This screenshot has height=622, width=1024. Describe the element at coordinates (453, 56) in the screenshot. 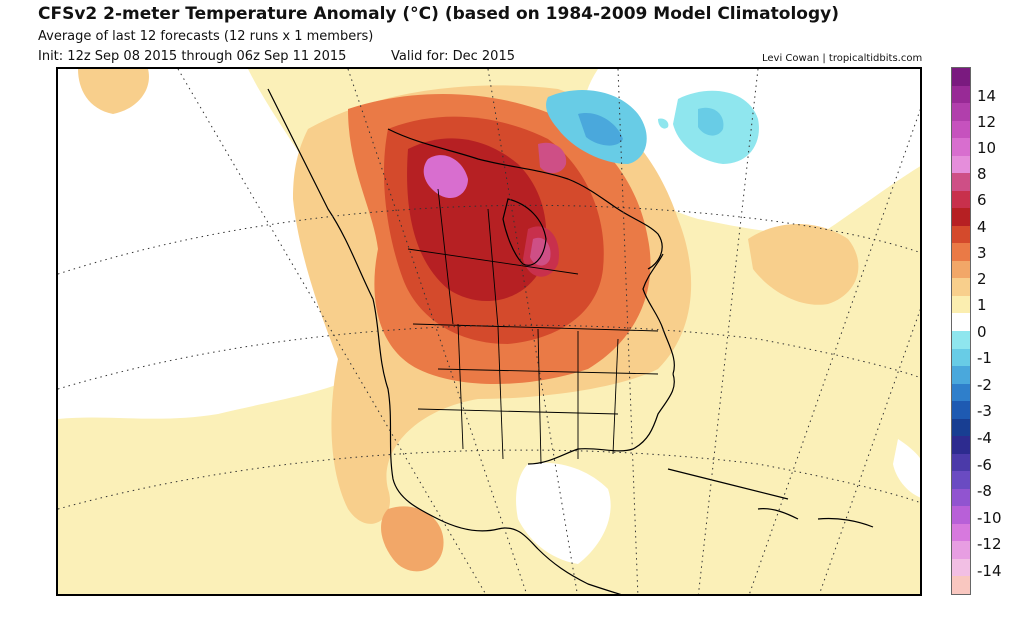

I see `valid-period: Valid for: Dec 2015` at that location.